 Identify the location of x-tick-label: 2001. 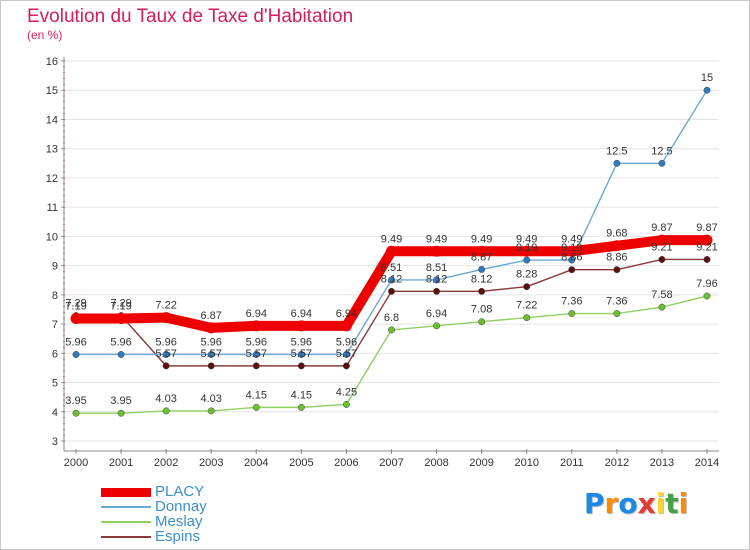
(121, 463).